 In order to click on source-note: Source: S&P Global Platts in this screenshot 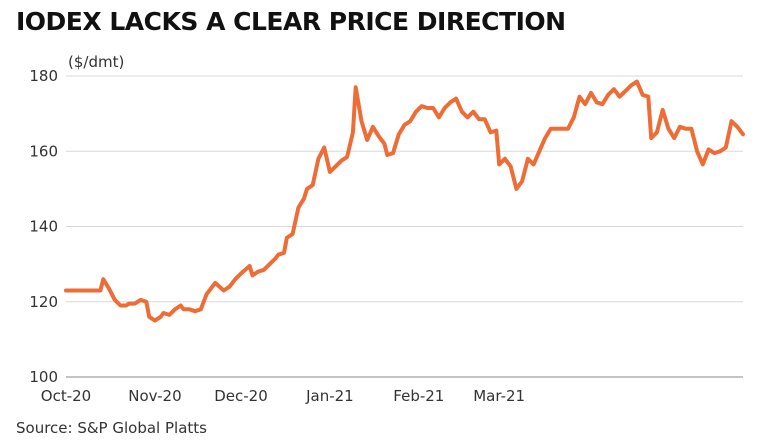, I will do `click(111, 428)`.